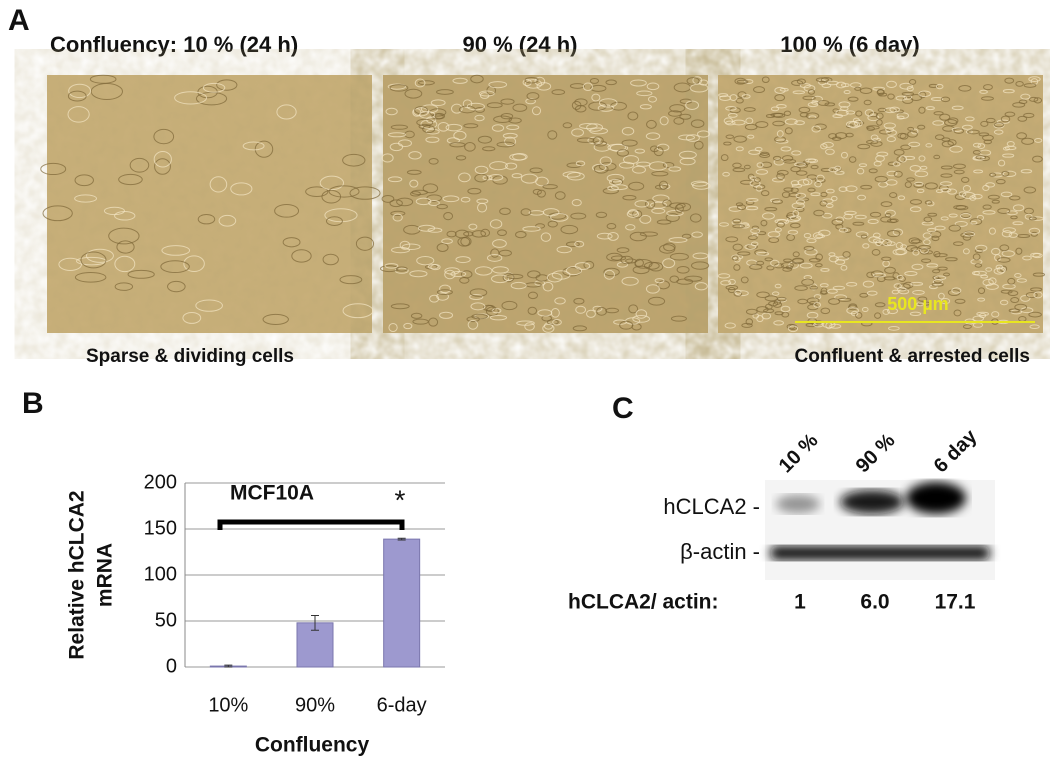  What do you see at coordinates (711, 506) in the screenshot?
I see `row-label: hCLCA2 -` at bounding box center [711, 506].